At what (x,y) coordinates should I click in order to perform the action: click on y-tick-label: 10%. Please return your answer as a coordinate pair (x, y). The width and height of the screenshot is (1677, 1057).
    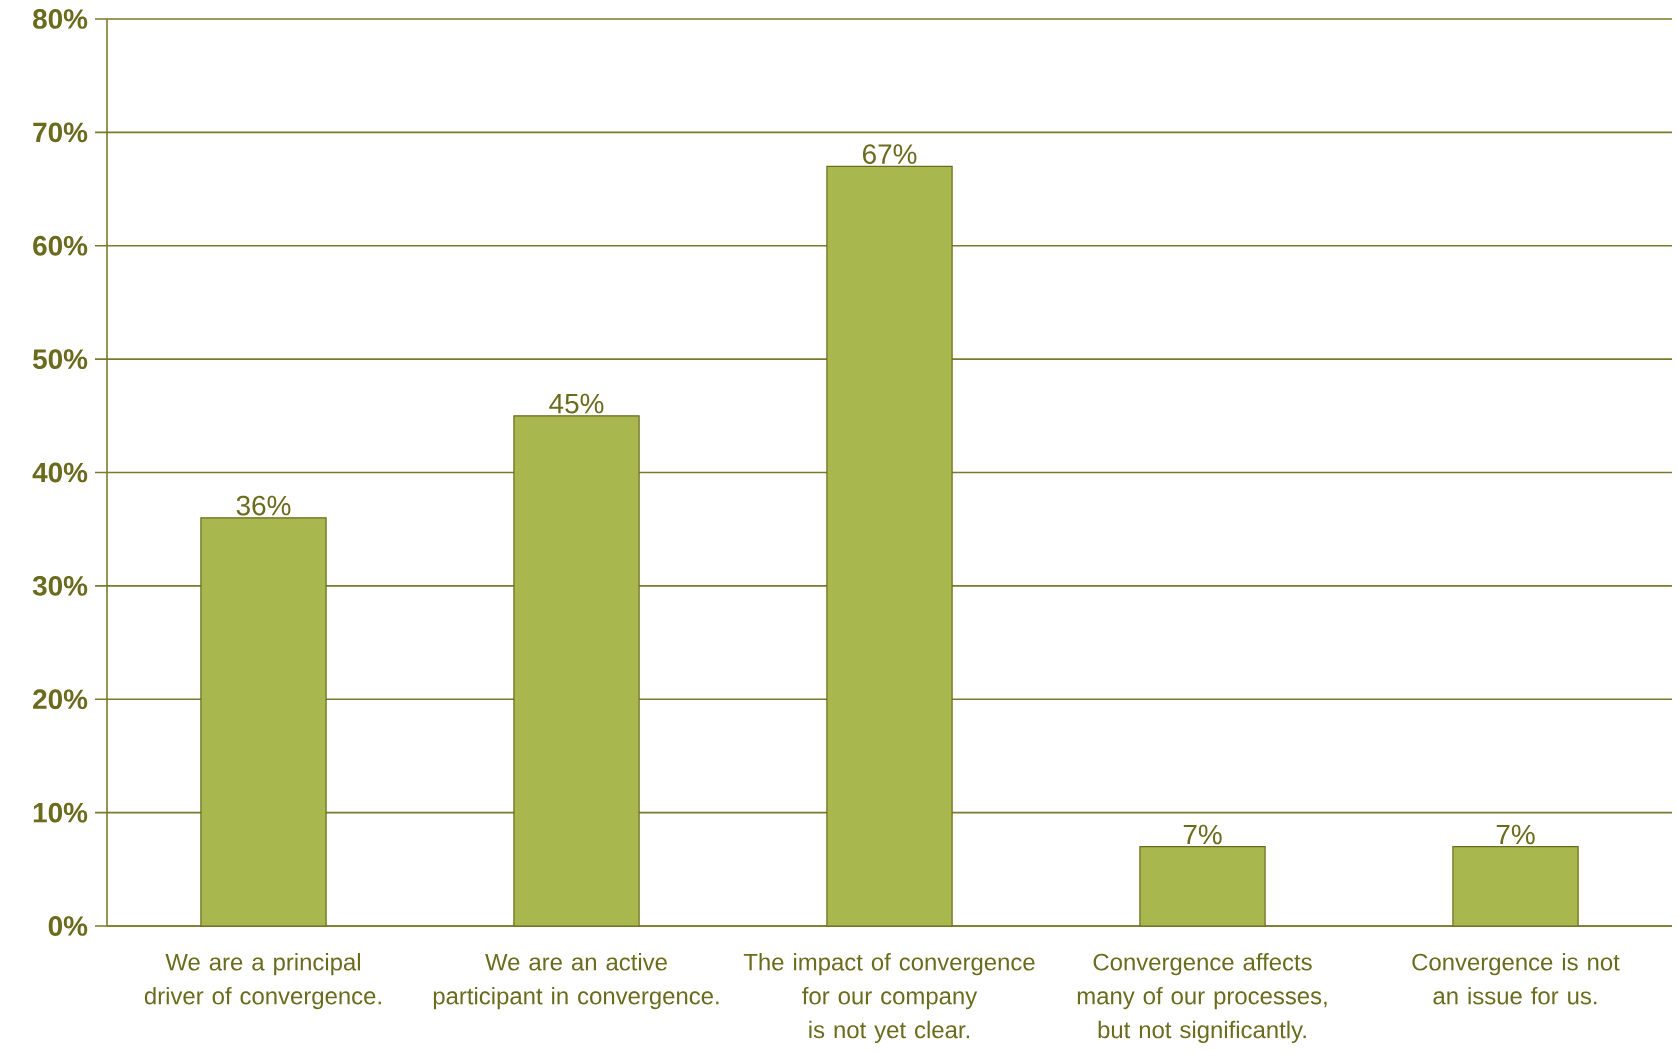
    Looking at the image, I should click on (60, 812).